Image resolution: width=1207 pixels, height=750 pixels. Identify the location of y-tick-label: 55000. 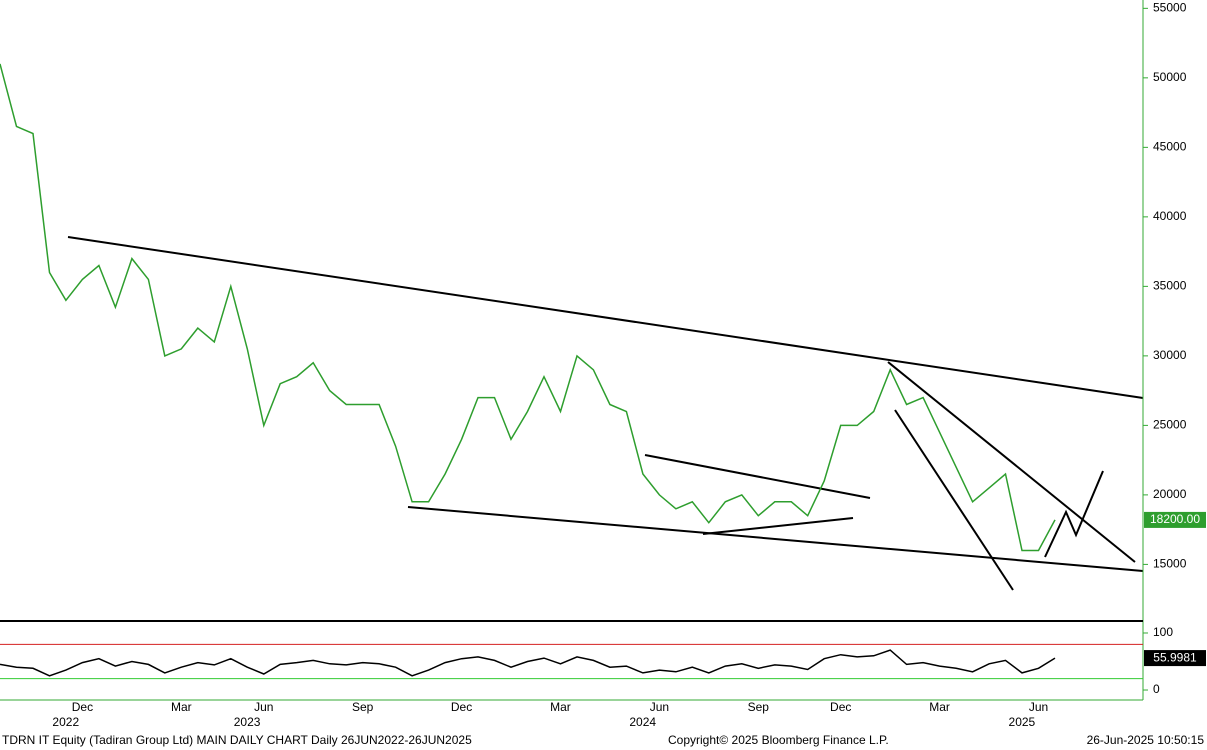
(1170, 8).